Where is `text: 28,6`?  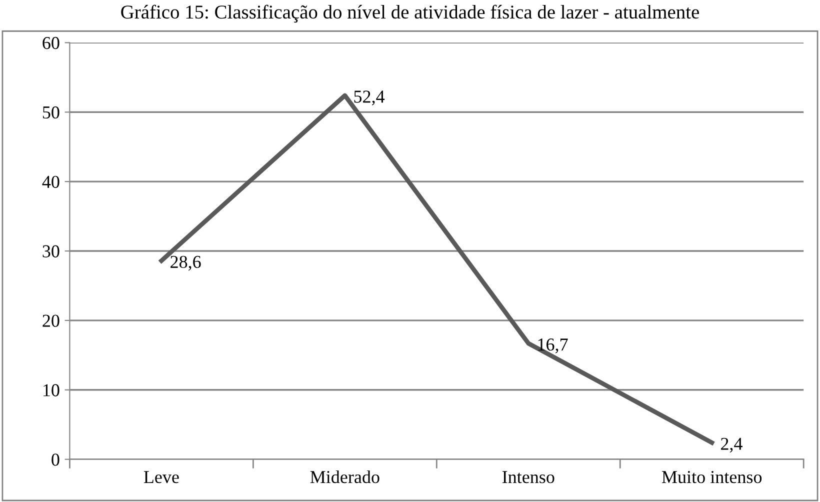 text: 28,6 is located at coordinates (185, 263).